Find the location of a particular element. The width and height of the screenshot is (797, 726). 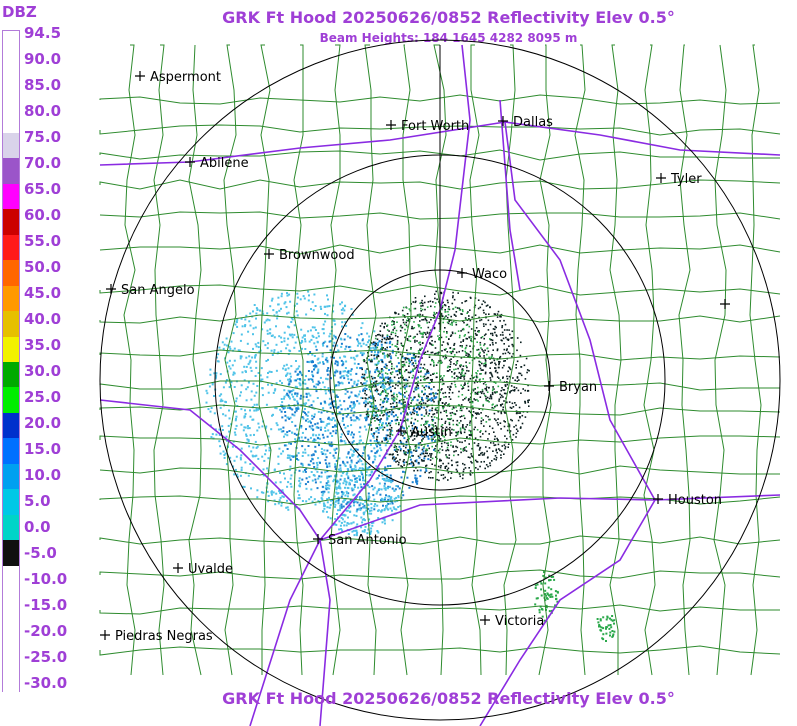

legend-swatch is located at coordinates (11, 298).